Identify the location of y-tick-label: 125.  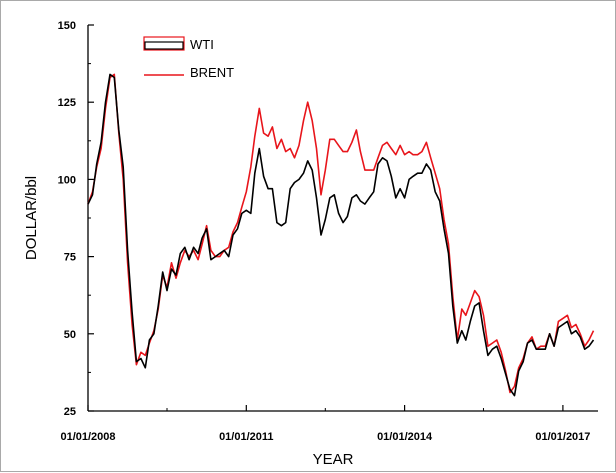
(67, 103).